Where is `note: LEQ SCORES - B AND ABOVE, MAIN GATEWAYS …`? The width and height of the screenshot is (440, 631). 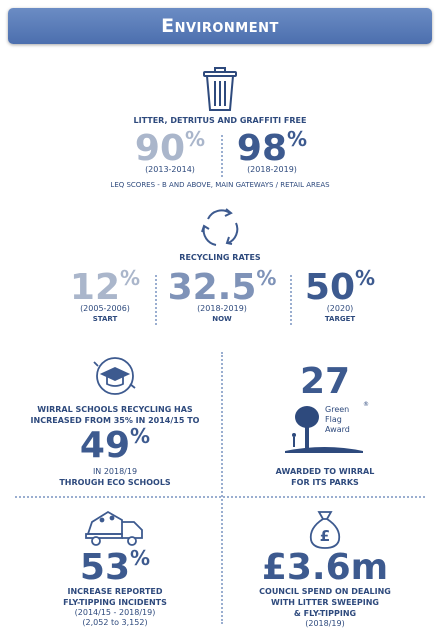 note: LEQ SCORES - B AND ABOVE, MAIN GATEWAYS … is located at coordinates (220, 185).